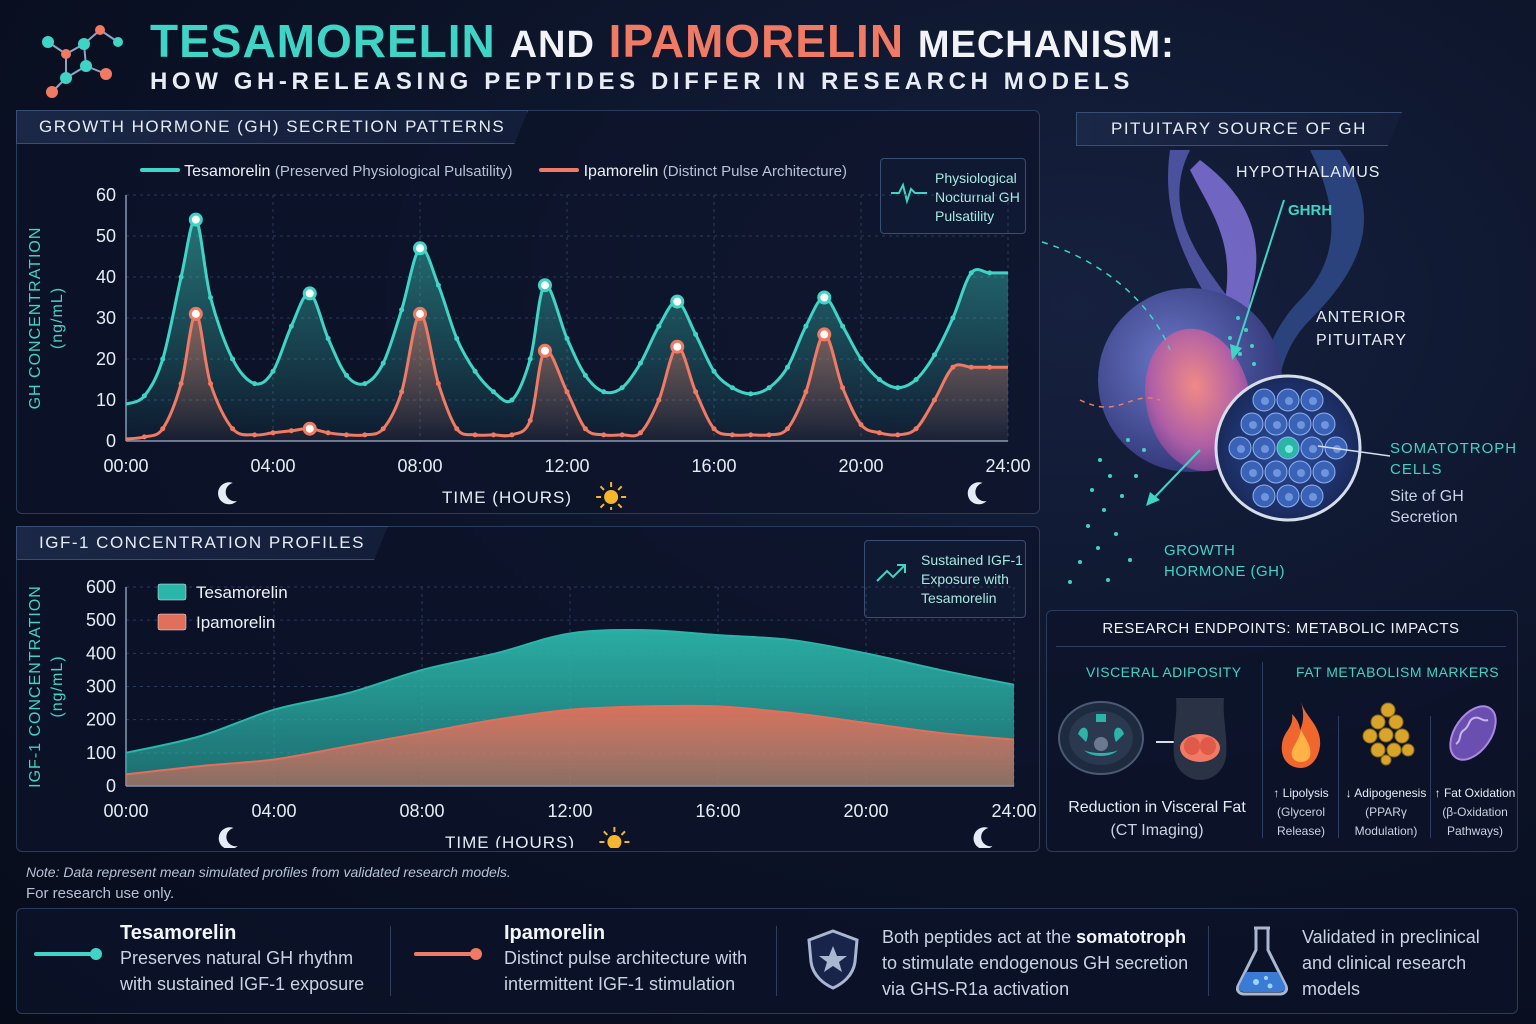 The width and height of the screenshot is (1536, 1024). What do you see at coordinates (1362, 340) in the screenshot?
I see `anterior-line2: PITUITARY` at bounding box center [1362, 340].